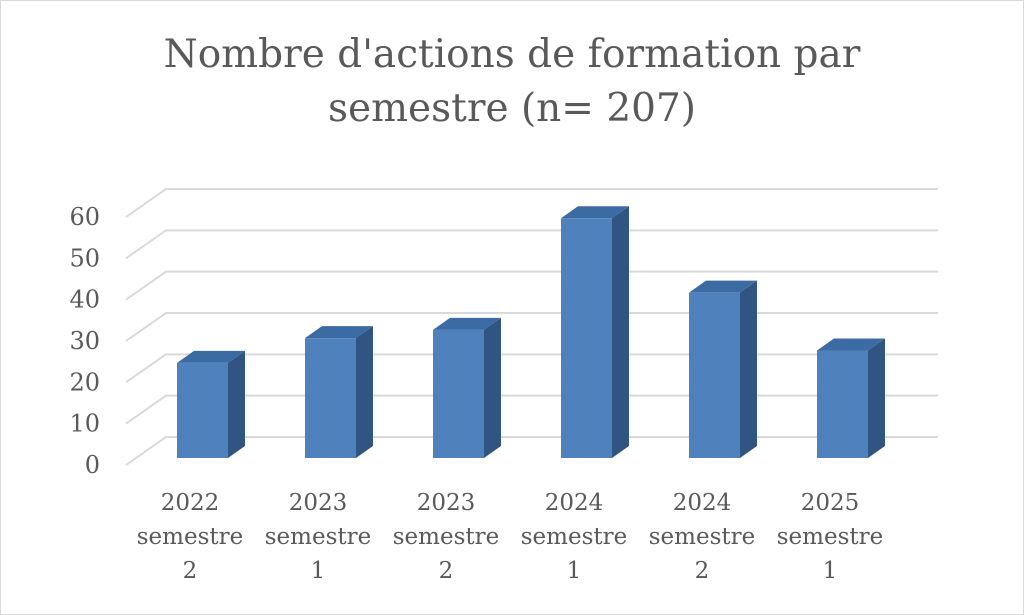 The image size is (1024, 615). I want to click on x-category-label: 2024 semestre 2, so click(702, 537).